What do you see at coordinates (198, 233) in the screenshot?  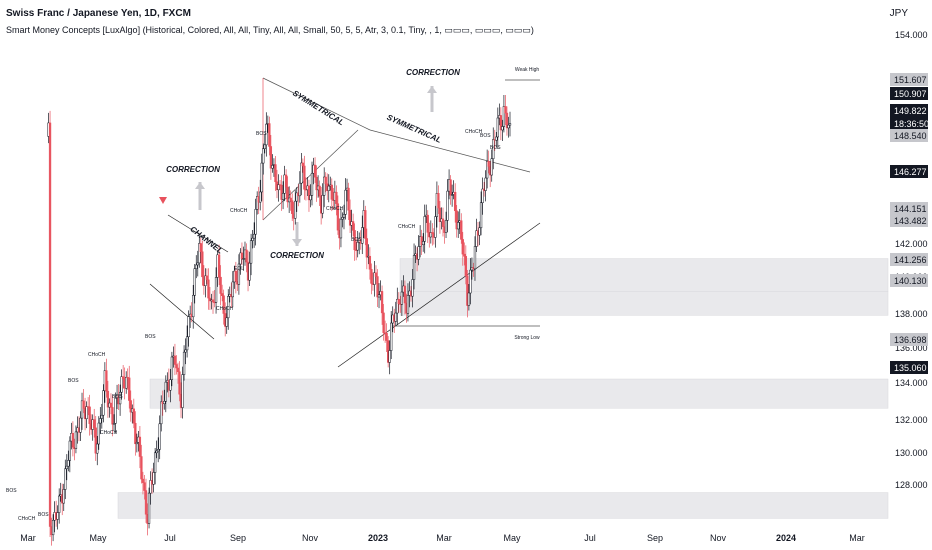 I see `channel-upper-line` at bounding box center [198, 233].